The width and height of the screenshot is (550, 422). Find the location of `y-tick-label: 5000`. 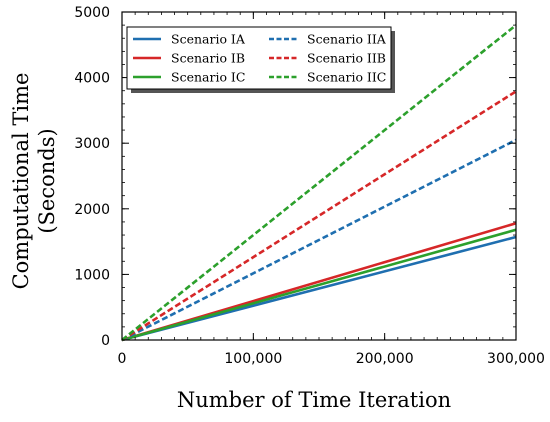

y-tick-label: 5000 is located at coordinates (92, 13).